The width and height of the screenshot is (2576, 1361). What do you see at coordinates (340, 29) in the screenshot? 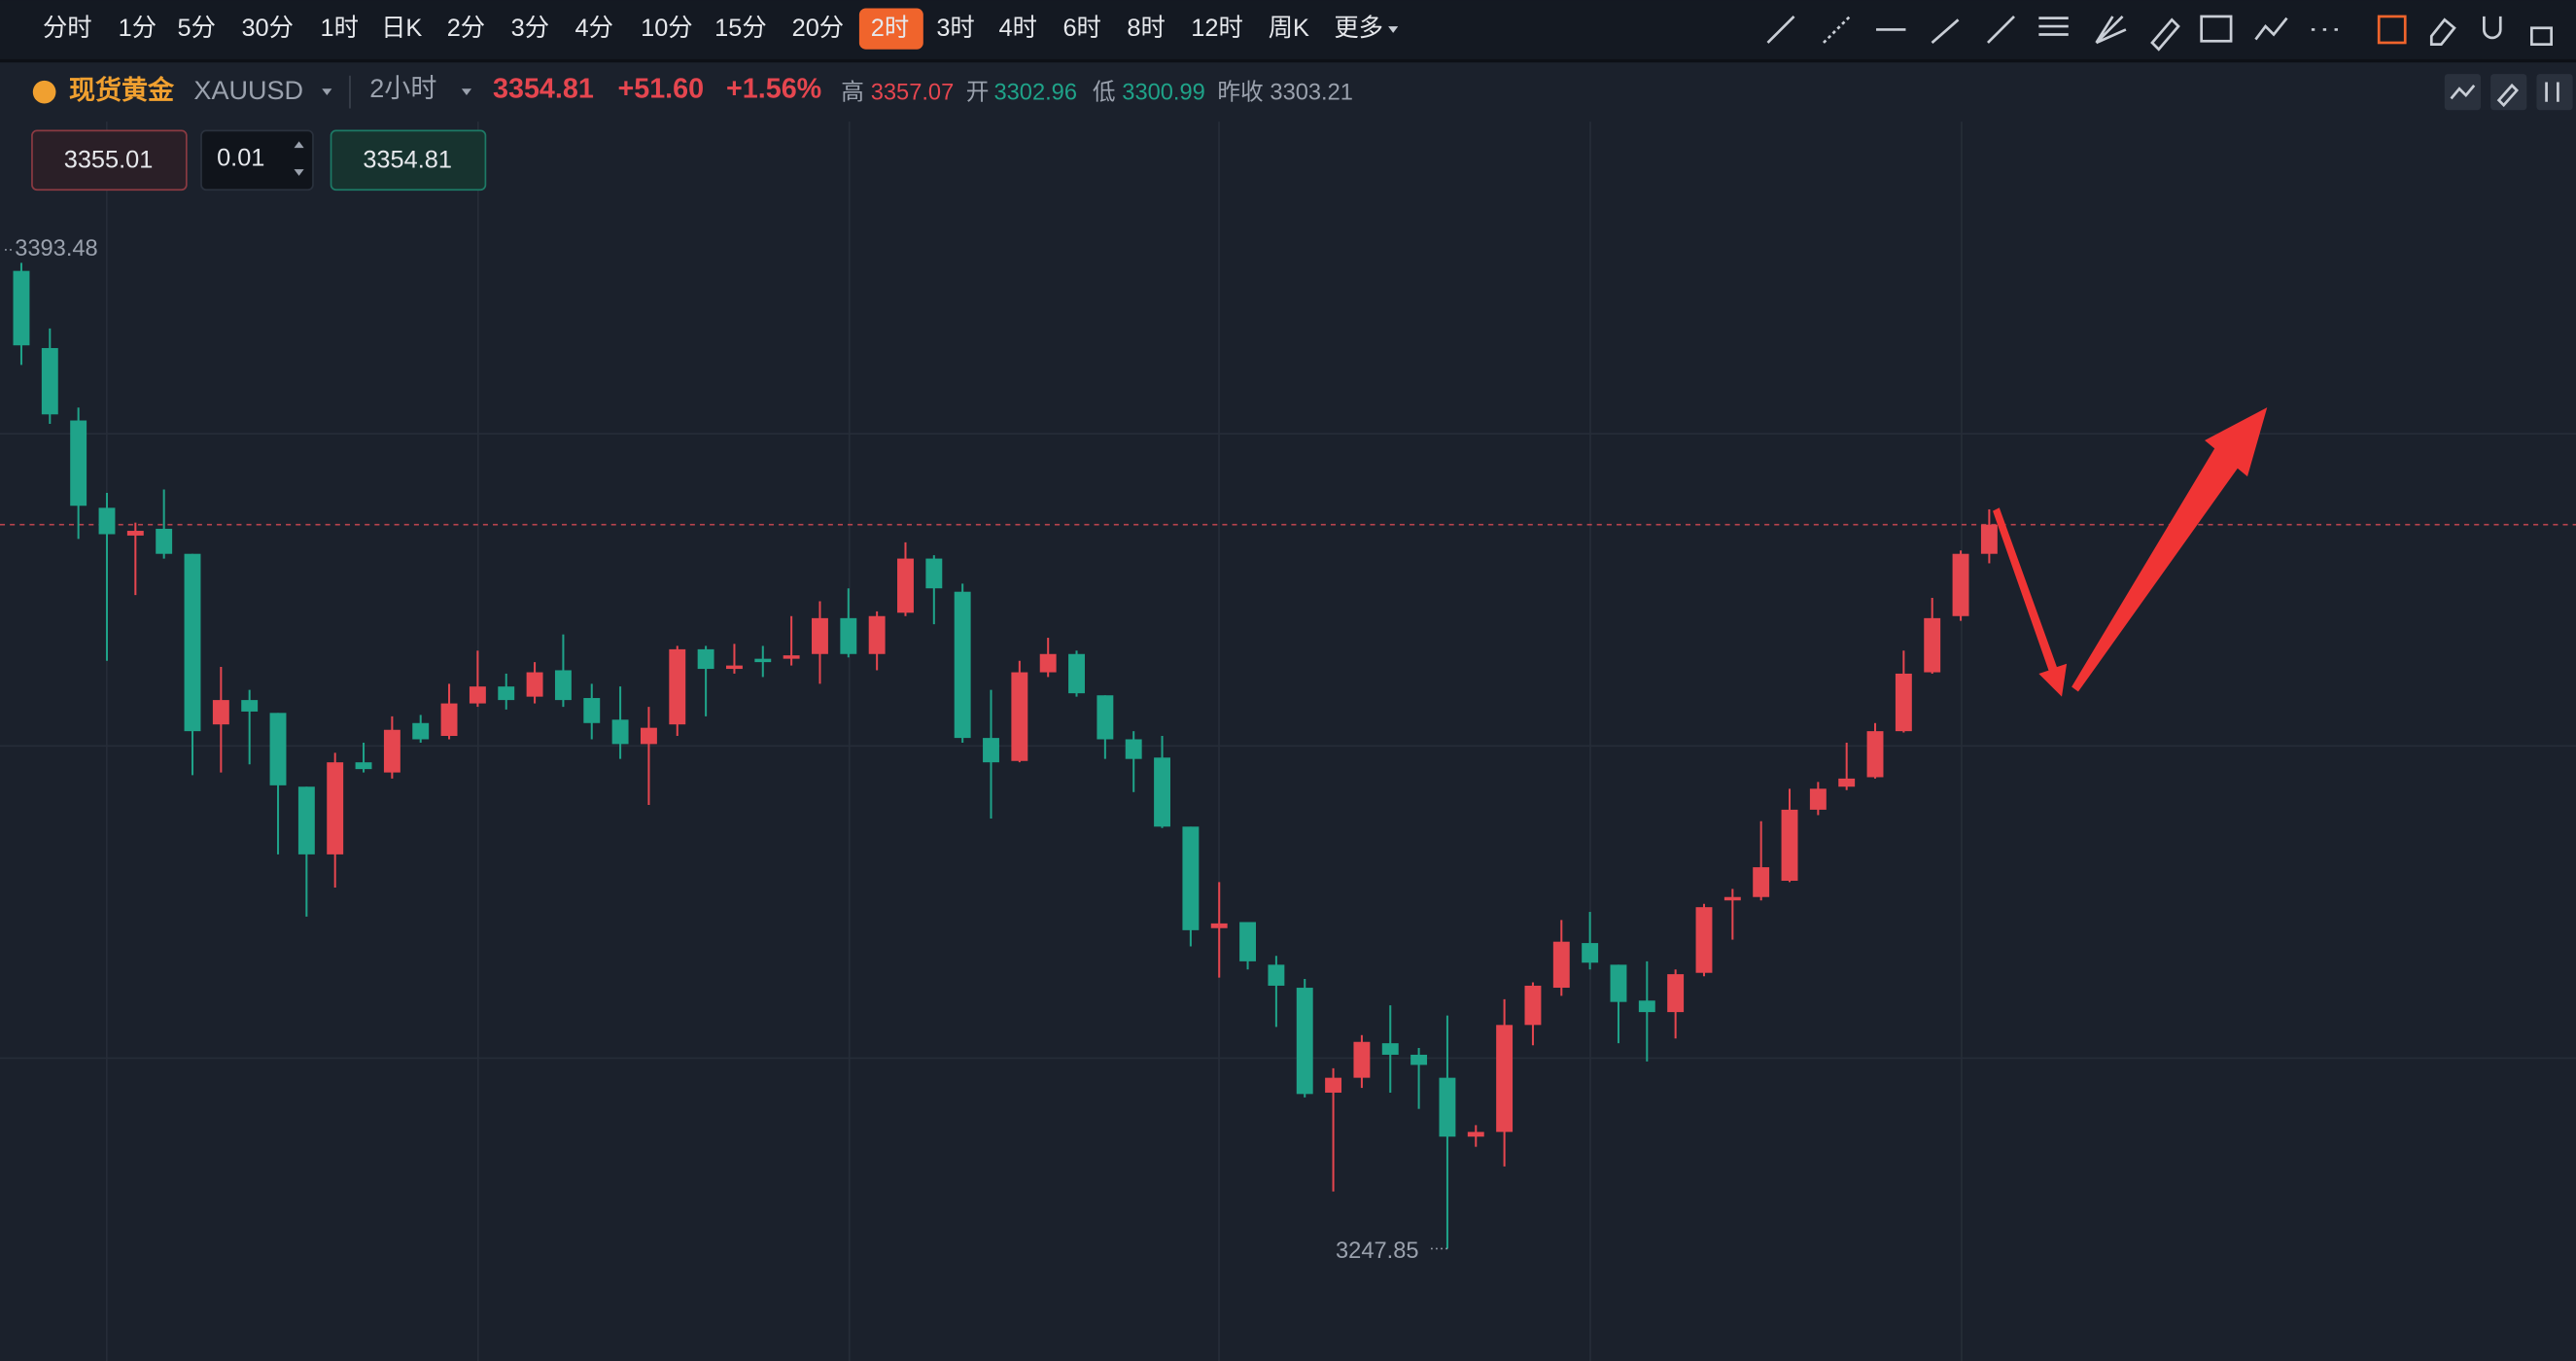
I see `interval: 1时` at bounding box center [340, 29].